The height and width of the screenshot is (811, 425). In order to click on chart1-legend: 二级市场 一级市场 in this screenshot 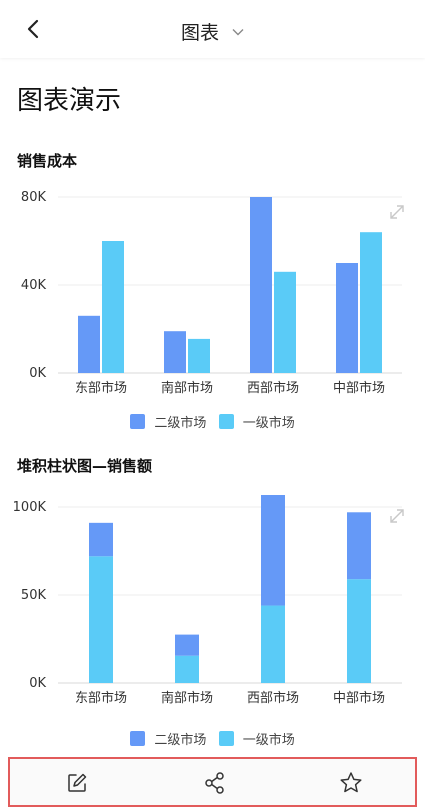, I will do `click(212, 421)`.